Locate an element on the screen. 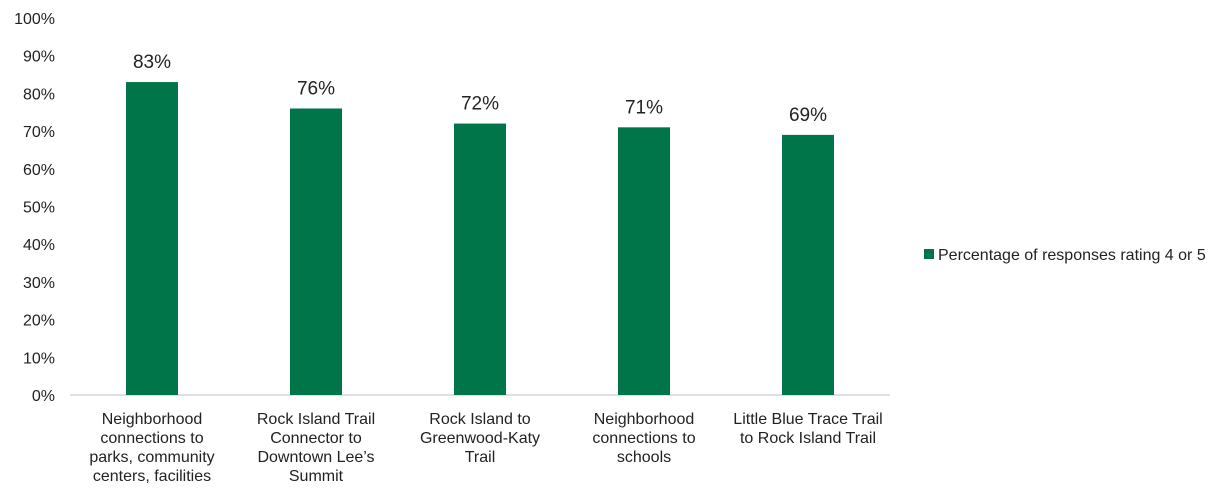  y-tick-label: 10% is located at coordinates (39, 358).